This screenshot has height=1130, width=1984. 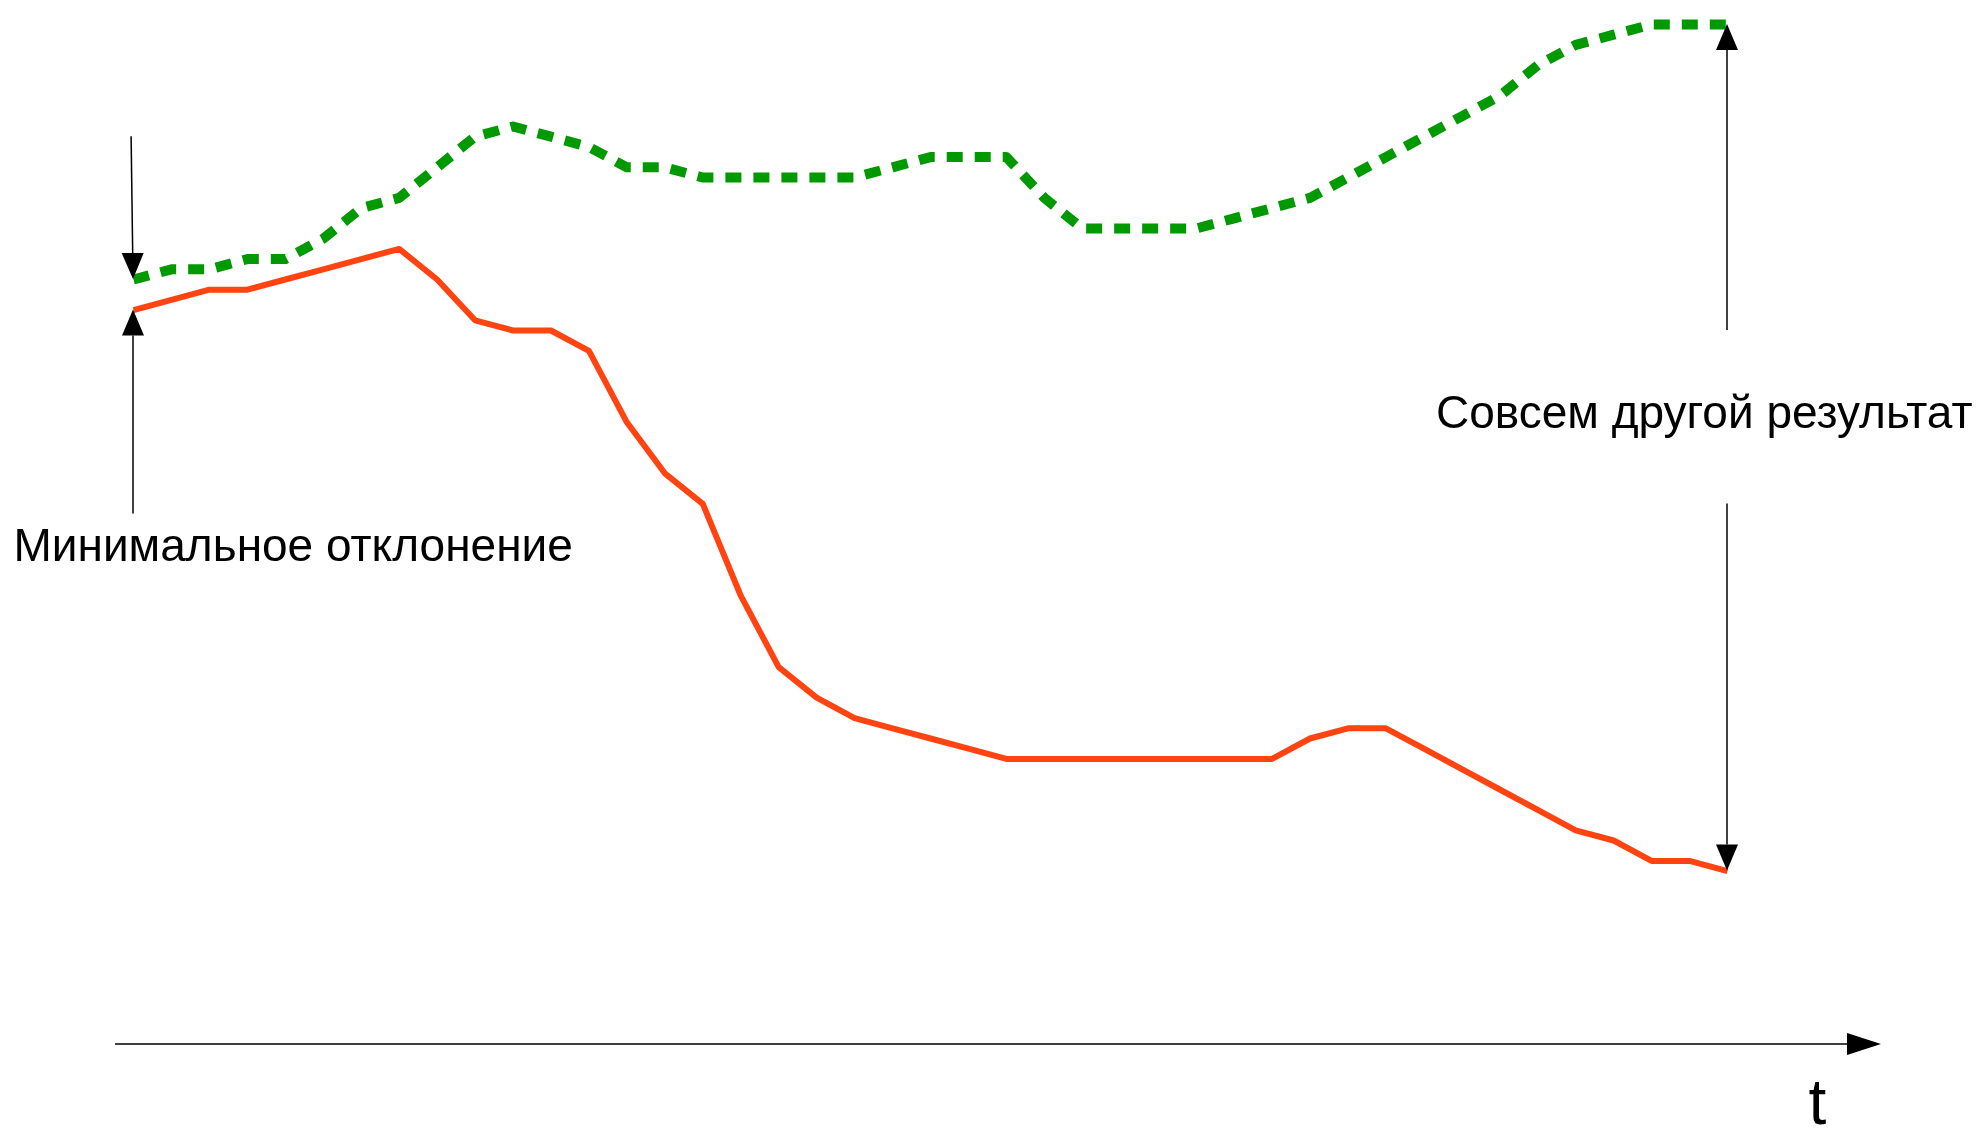 What do you see at coordinates (293, 544) in the screenshot?
I see `annotation: Минимальное отклонение` at bounding box center [293, 544].